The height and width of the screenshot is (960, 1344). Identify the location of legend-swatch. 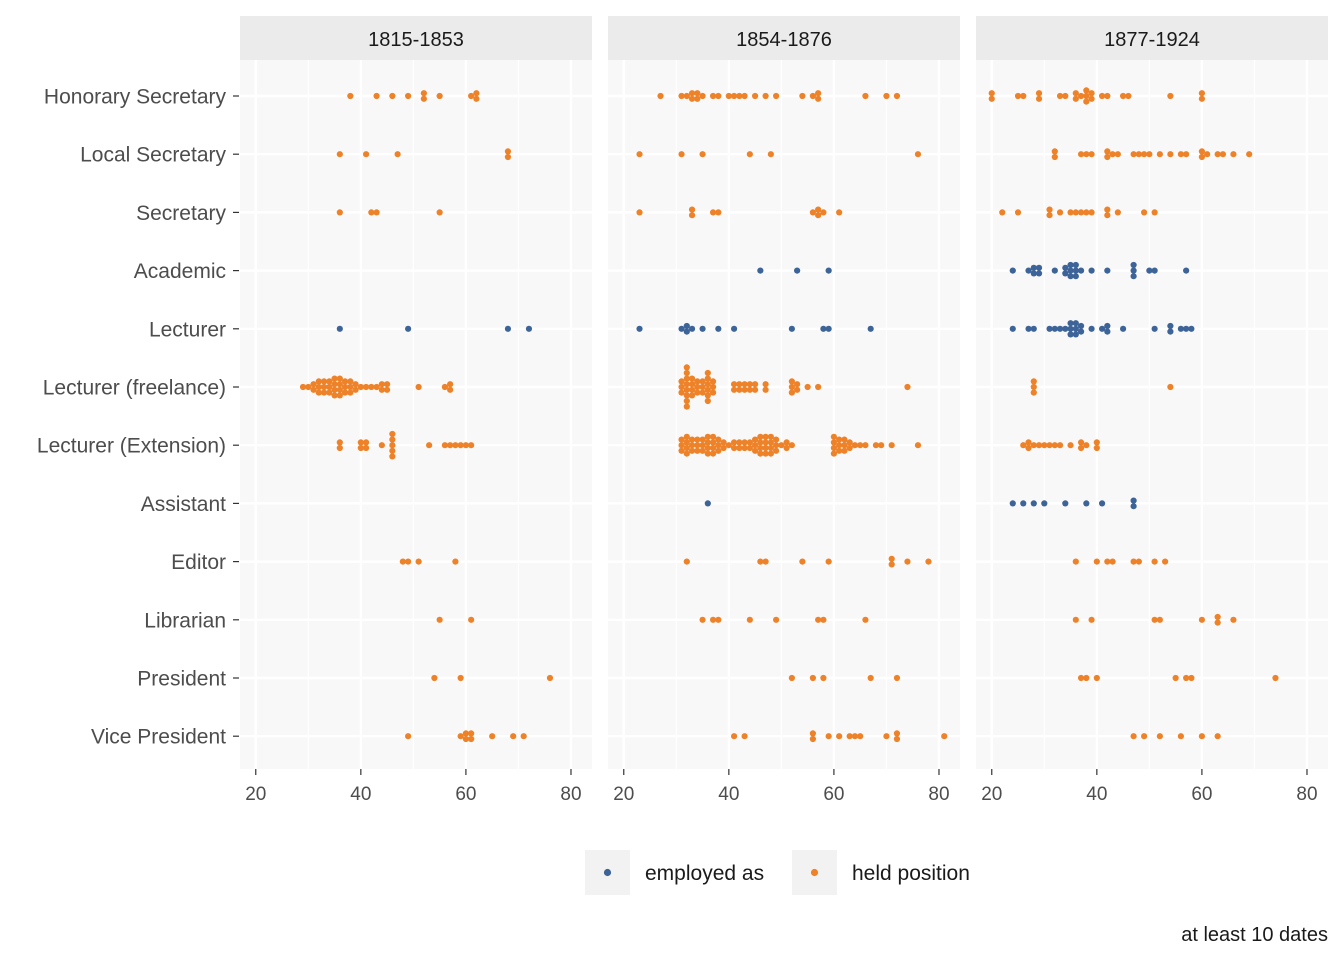
(607, 872).